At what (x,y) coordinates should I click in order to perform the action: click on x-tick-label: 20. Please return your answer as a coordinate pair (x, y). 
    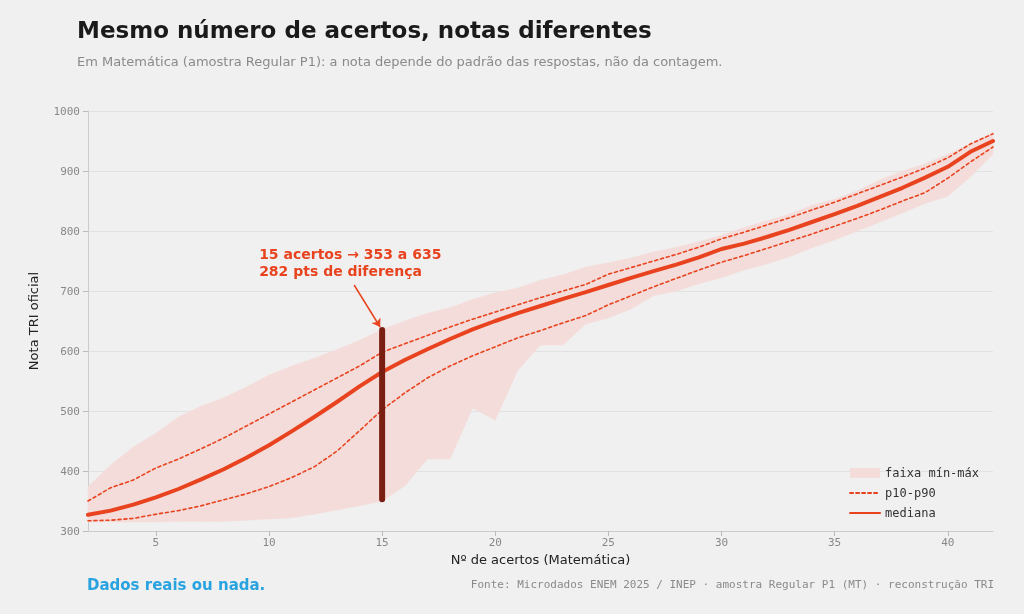
    Looking at the image, I should click on (495, 542).